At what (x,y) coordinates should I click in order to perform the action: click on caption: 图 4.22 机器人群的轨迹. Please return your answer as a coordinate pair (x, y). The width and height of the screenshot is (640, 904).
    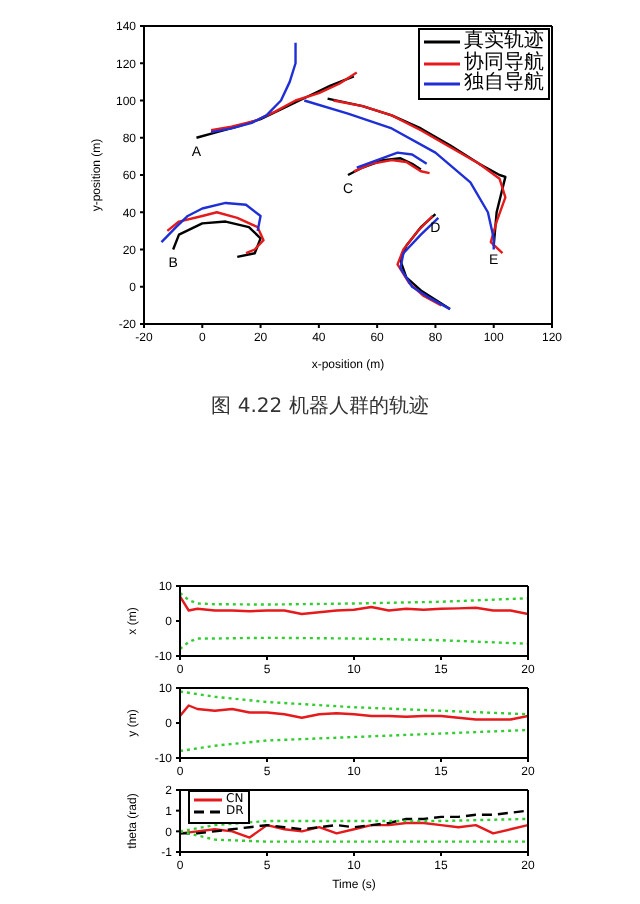
    Looking at the image, I should click on (320, 406).